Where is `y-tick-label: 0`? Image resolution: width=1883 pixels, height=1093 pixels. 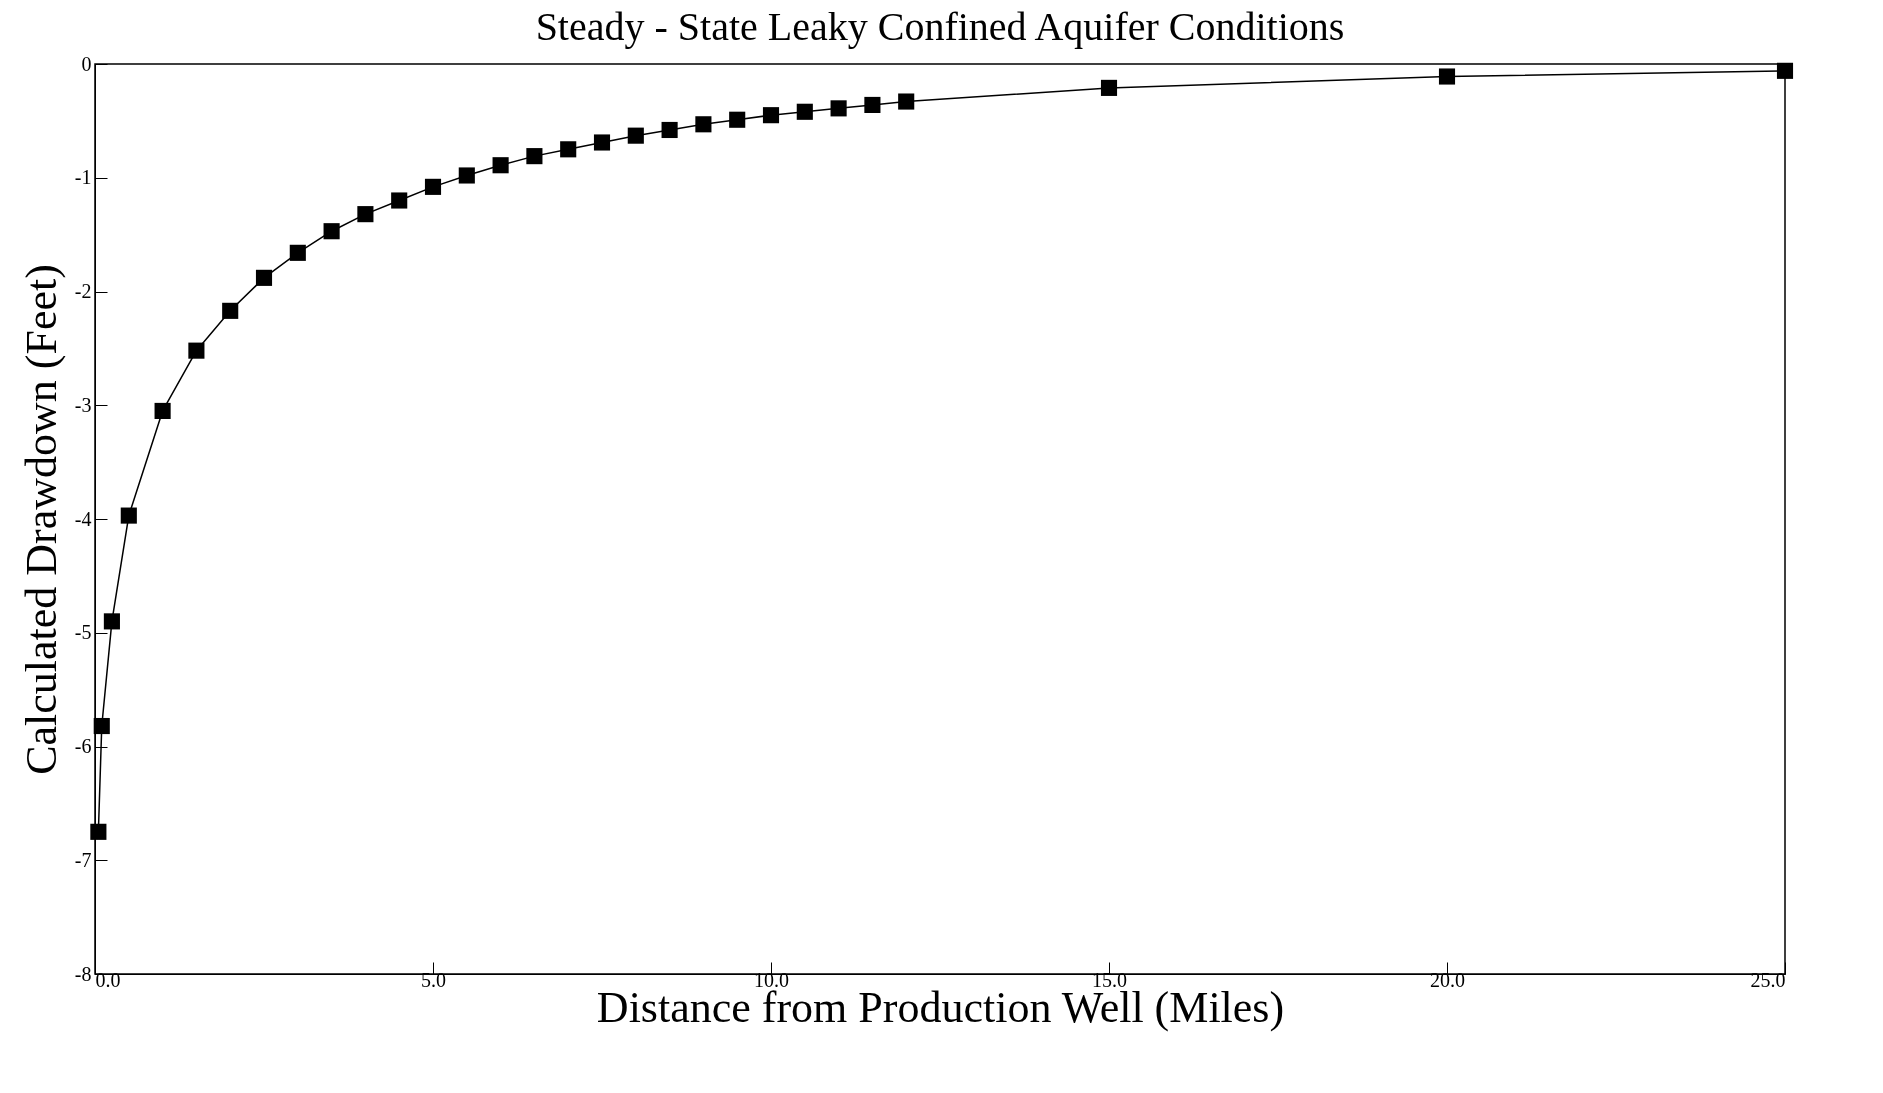
y-tick-label: 0 is located at coordinates (86, 63).